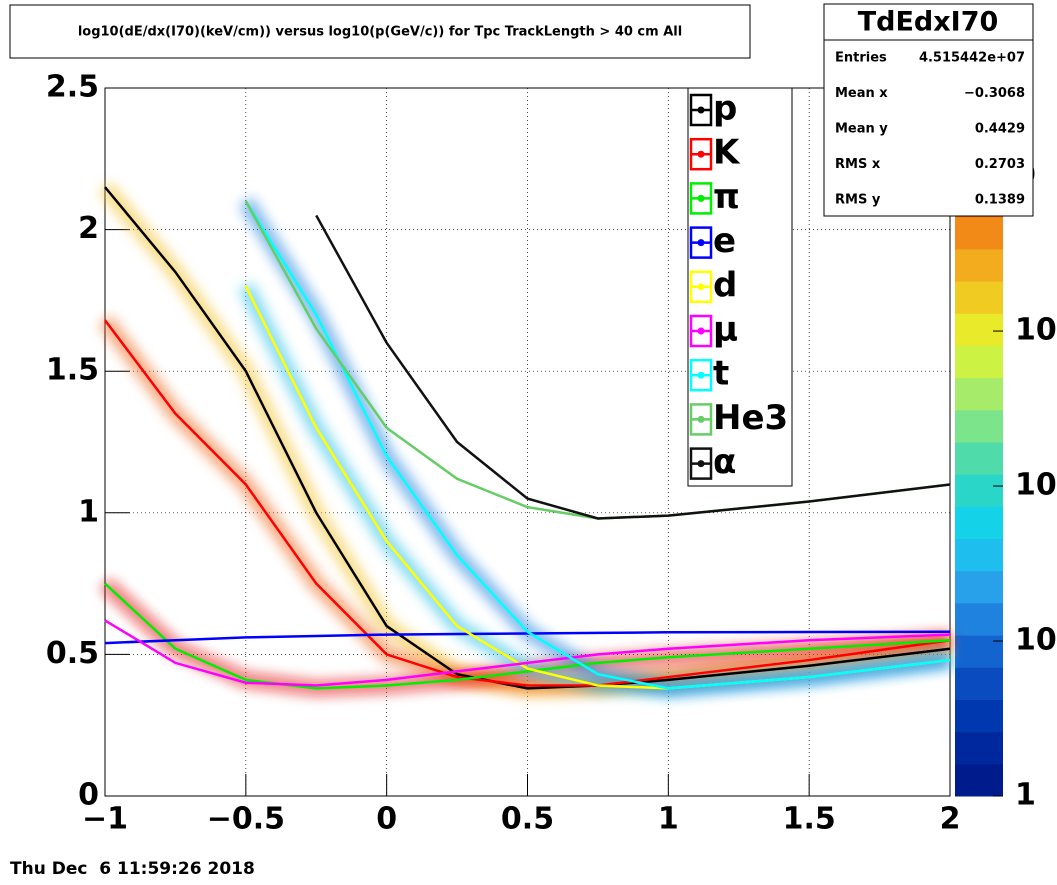 The image size is (1057, 885). I want to click on stats-key: RMS y, so click(858, 200).